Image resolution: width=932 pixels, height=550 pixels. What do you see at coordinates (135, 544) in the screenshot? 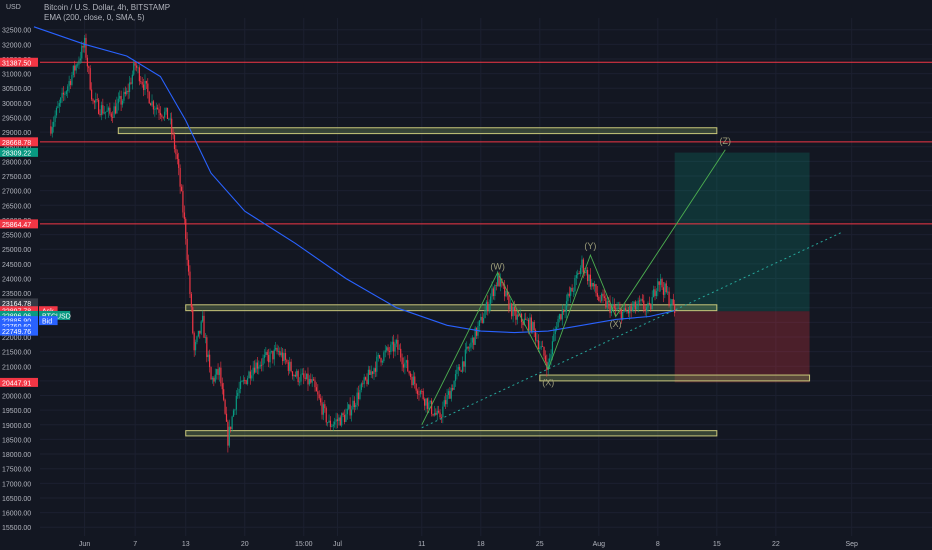
I see `x-tick-label: 7` at bounding box center [135, 544].